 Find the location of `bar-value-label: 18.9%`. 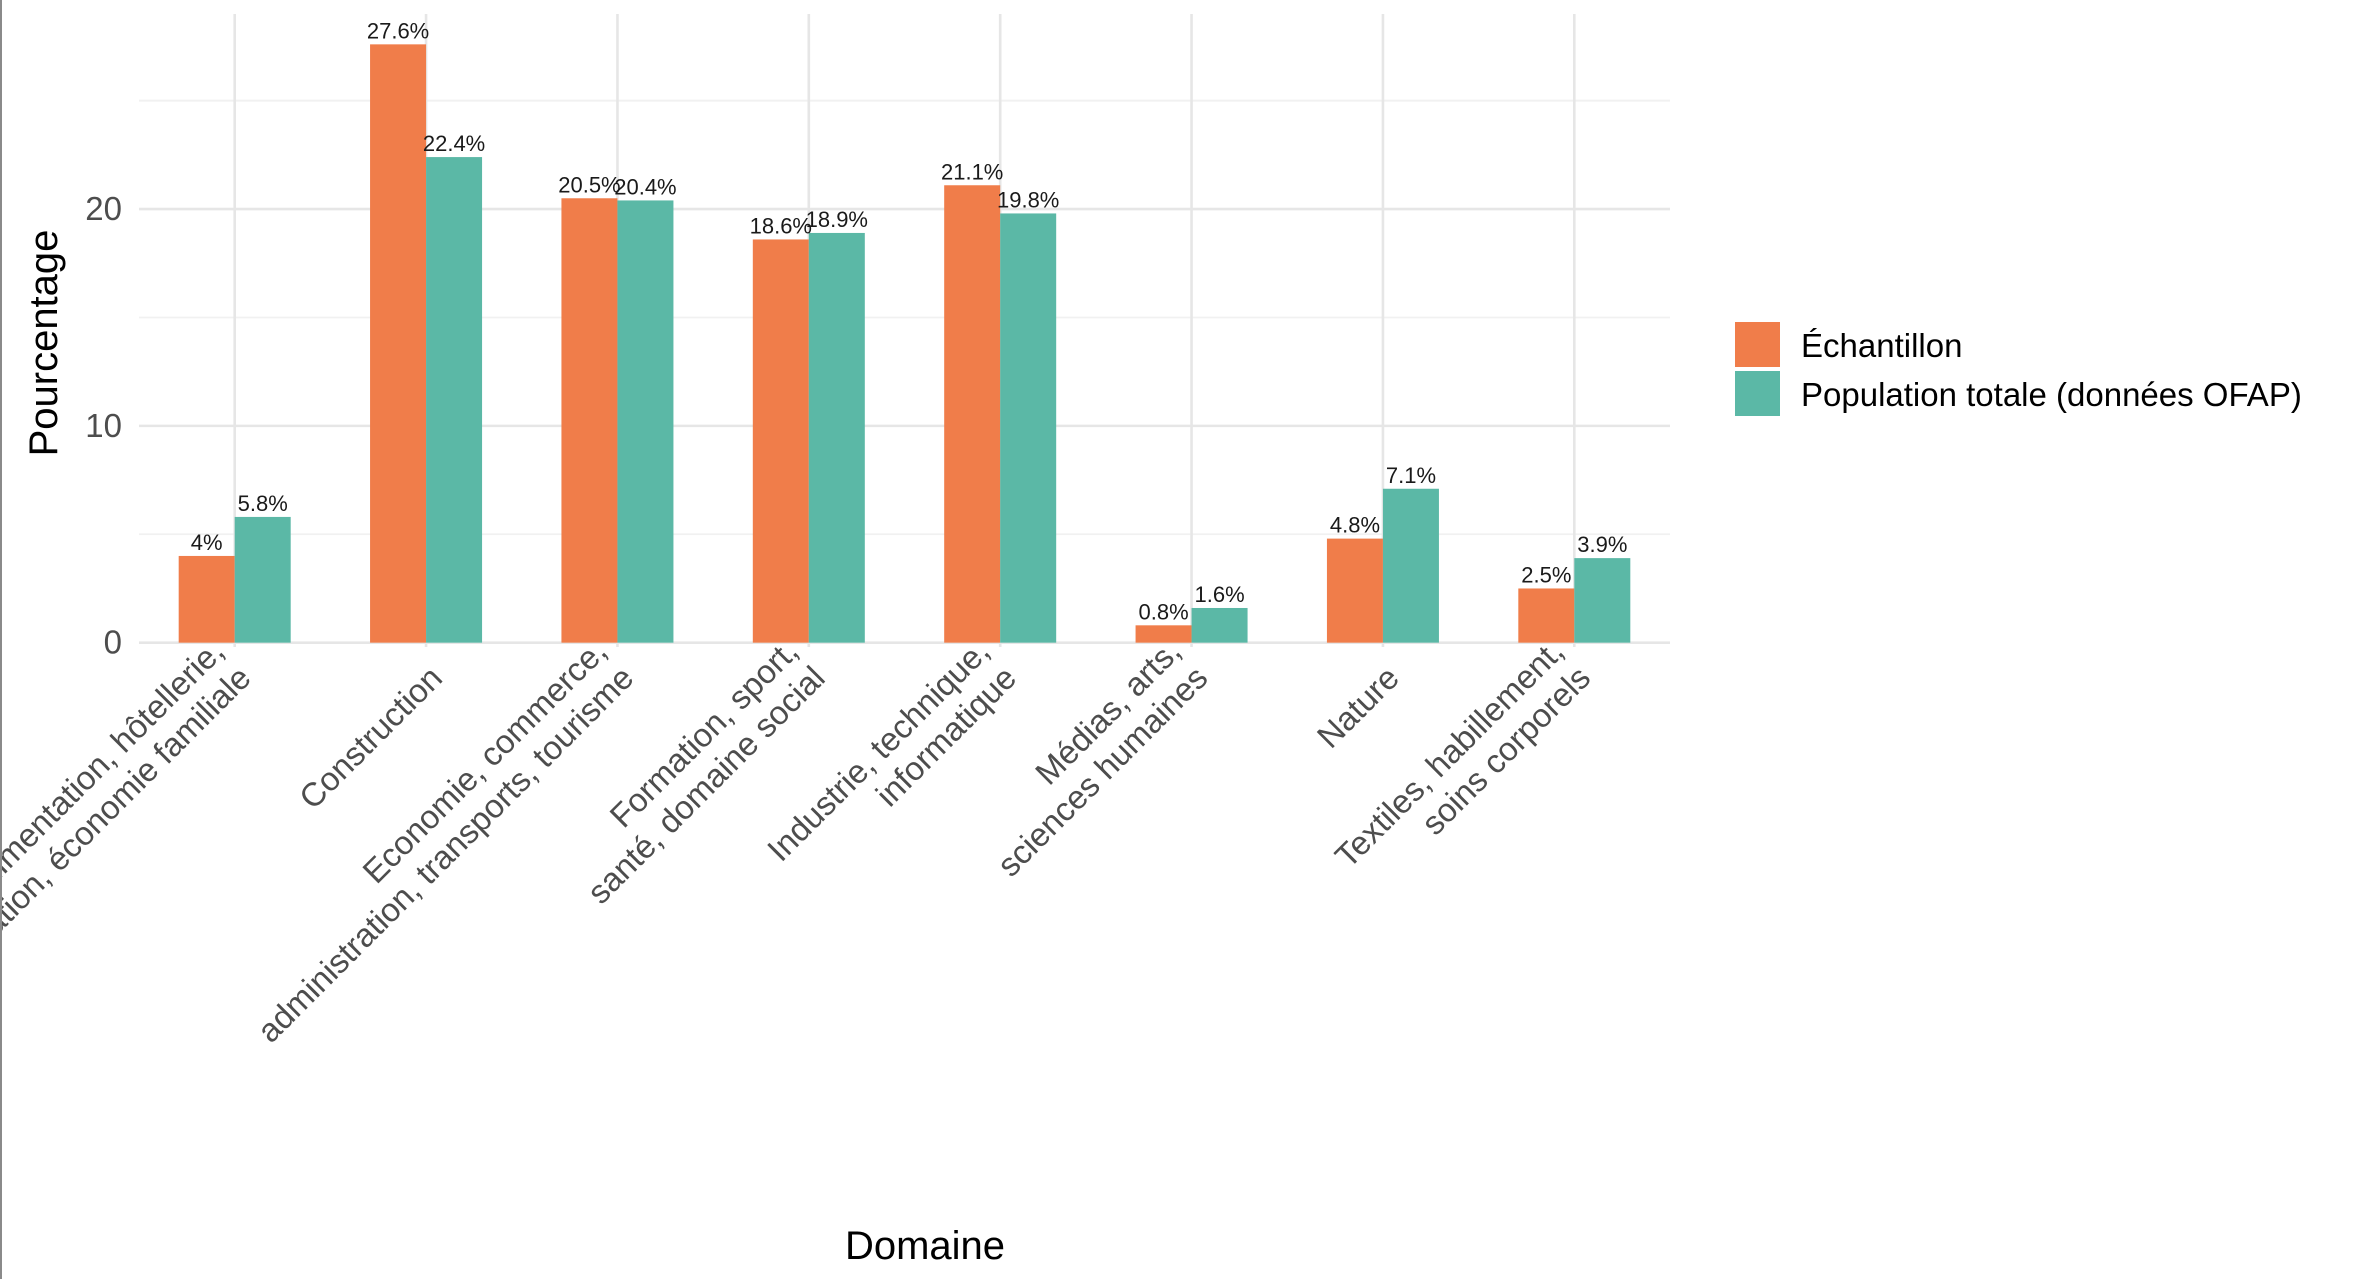

bar-value-label: 18.9% is located at coordinates (837, 219).